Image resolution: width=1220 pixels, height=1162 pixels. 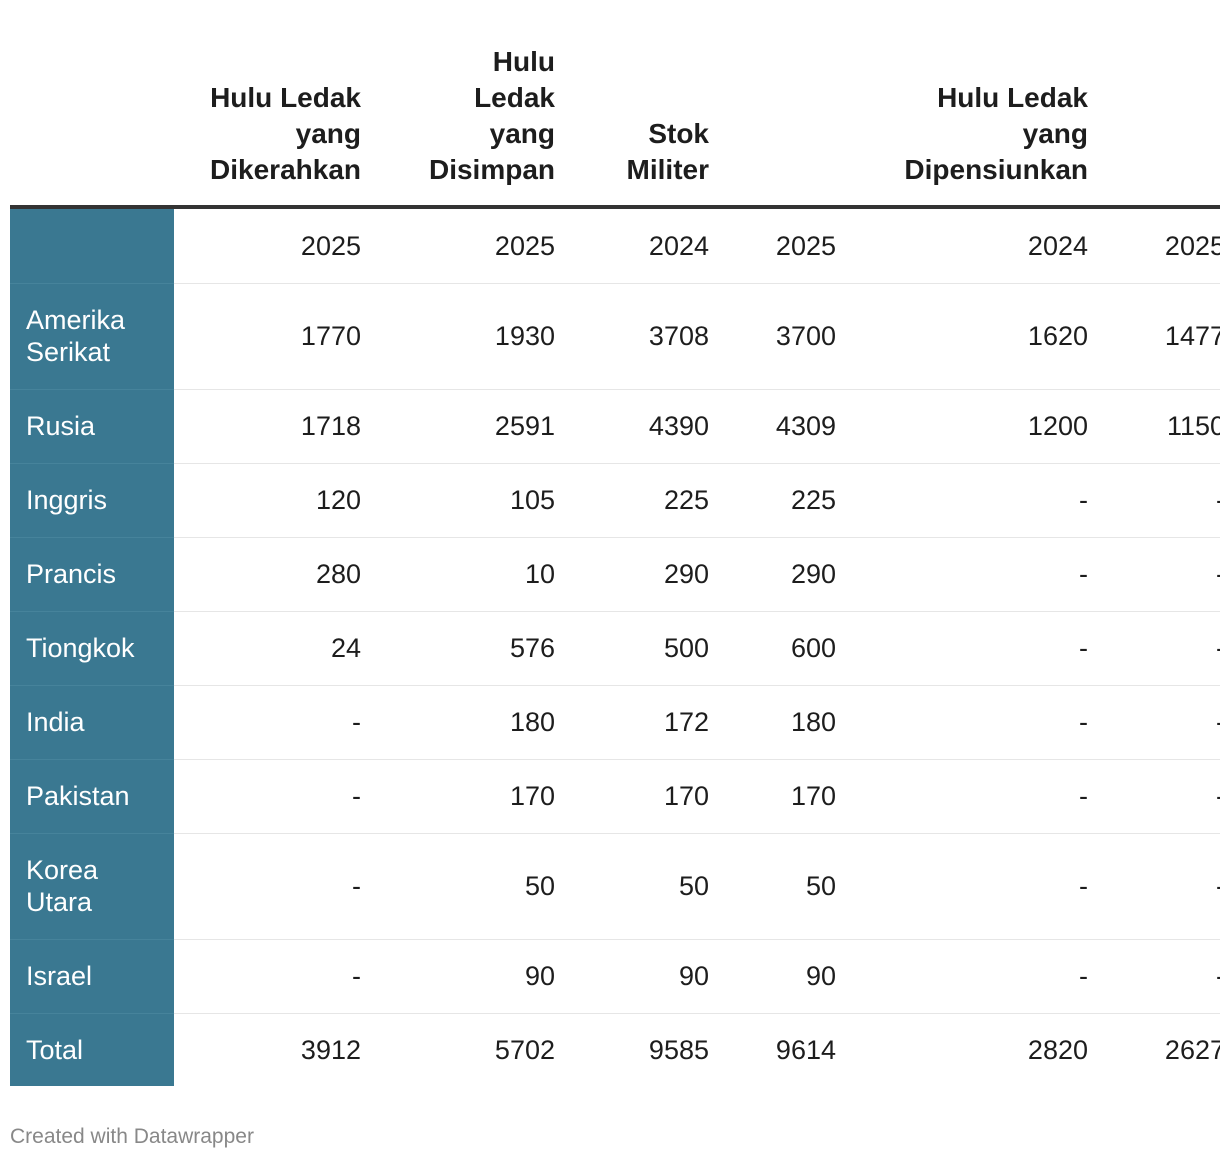 What do you see at coordinates (345, 648) in the screenshot?
I see `table-cell: 24` at bounding box center [345, 648].